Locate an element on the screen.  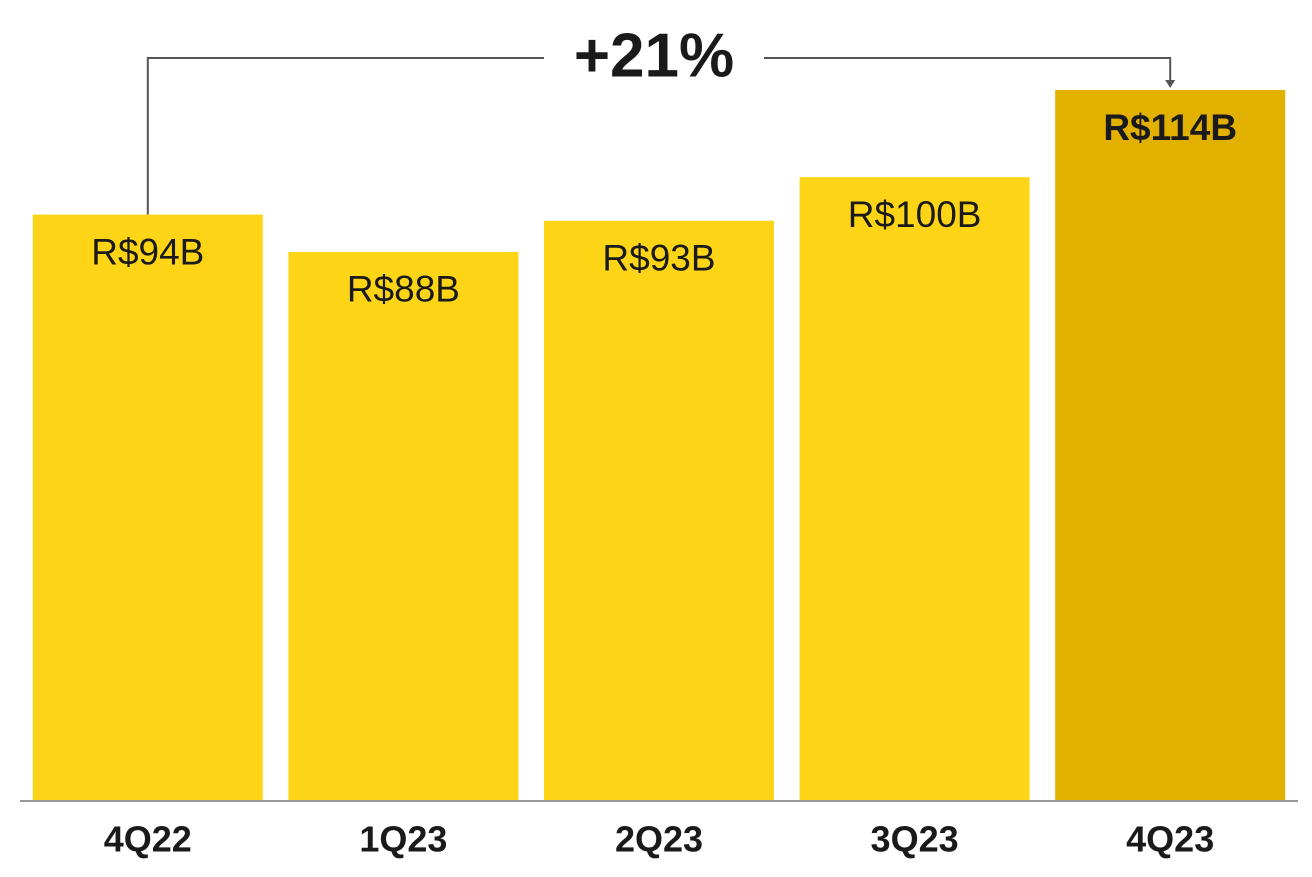
x-tick-label: 4Q22 is located at coordinates (148, 839).